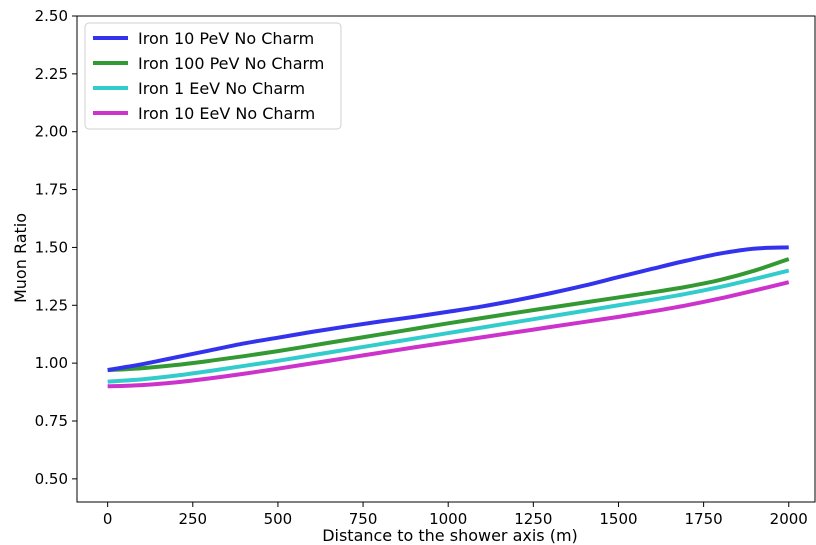 The width and height of the screenshot is (816, 545). Describe the element at coordinates (51, 479) in the screenshot. I see `y-tick-label: 0.50` at that location.